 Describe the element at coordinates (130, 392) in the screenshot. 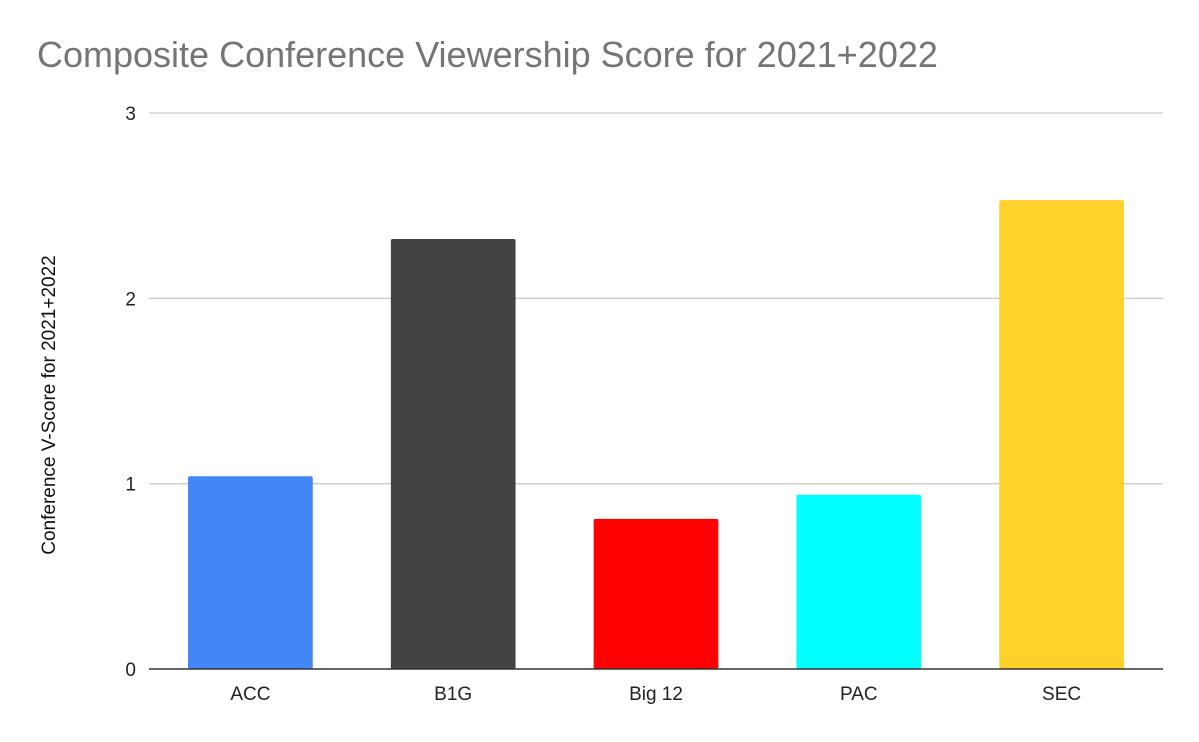

I see `y-axis-ticks: 0 1 2 3` at that location.